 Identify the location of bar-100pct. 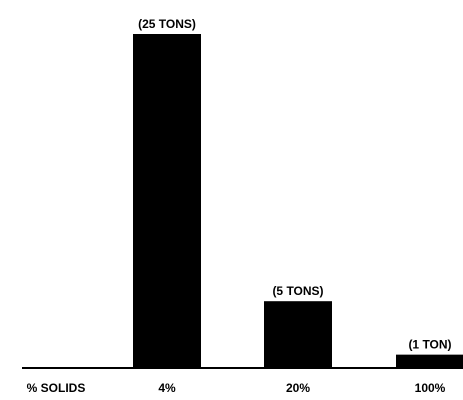
(429, 361).